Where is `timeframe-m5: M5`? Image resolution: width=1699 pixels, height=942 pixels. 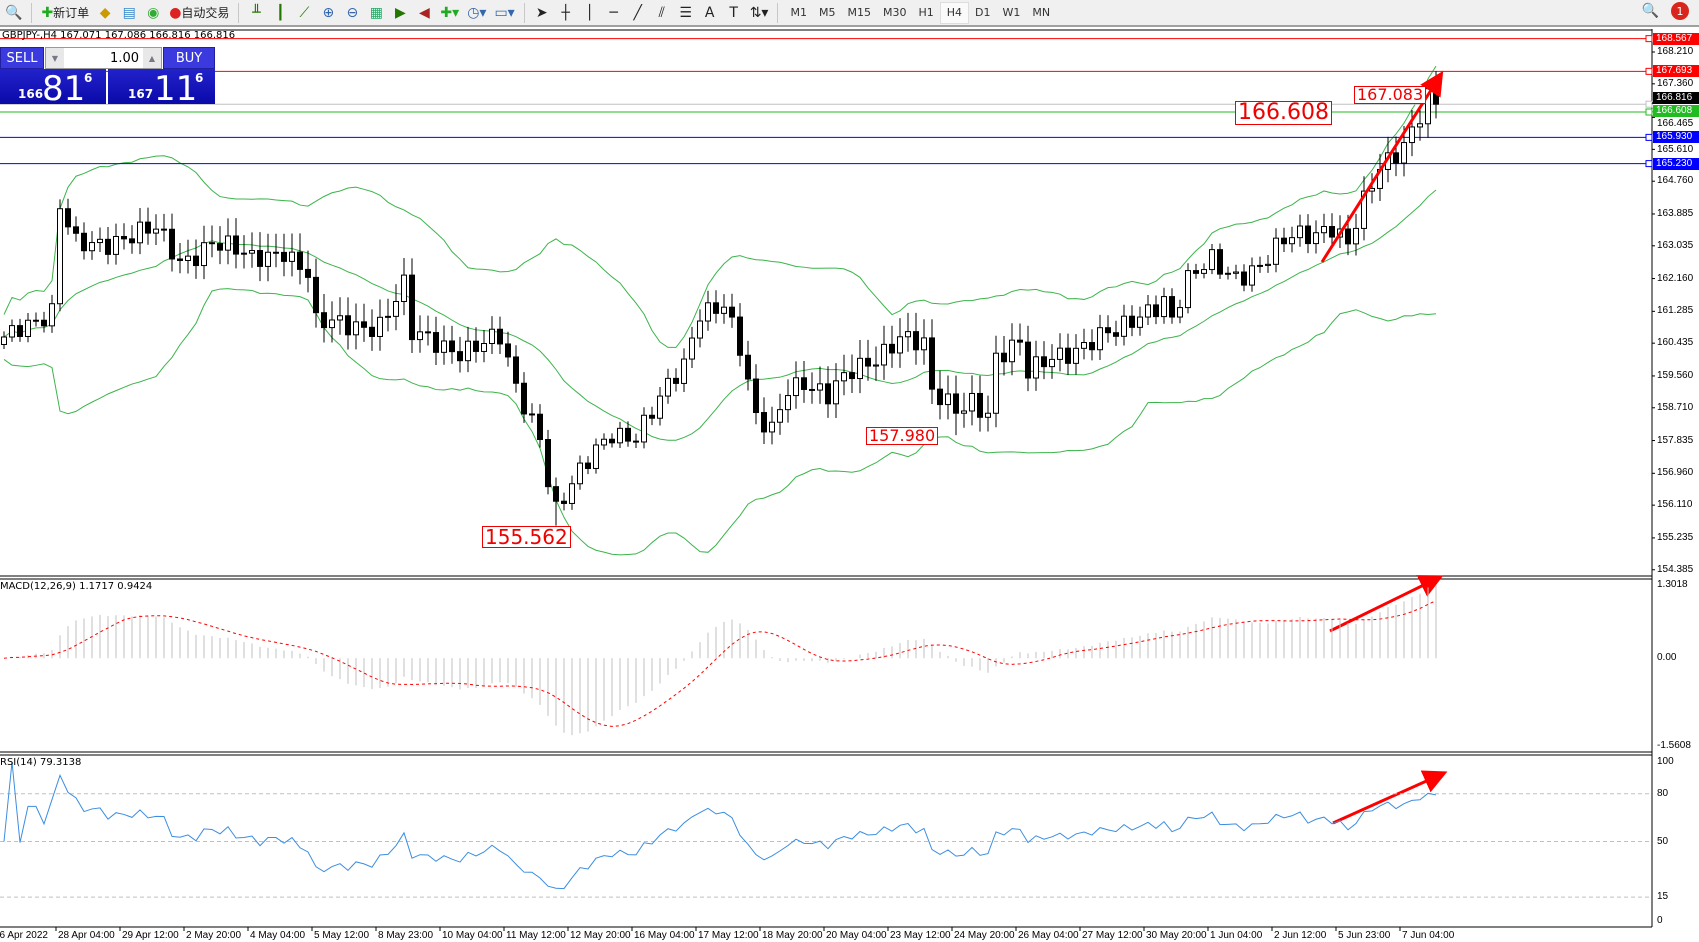
timeframe-m5: M5 is located at coordinates (827, 12).